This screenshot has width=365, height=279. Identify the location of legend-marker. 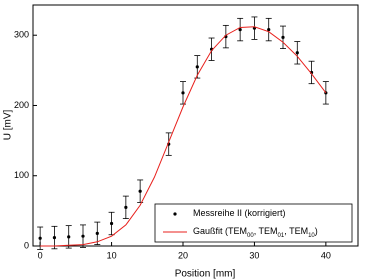
(175, 214).